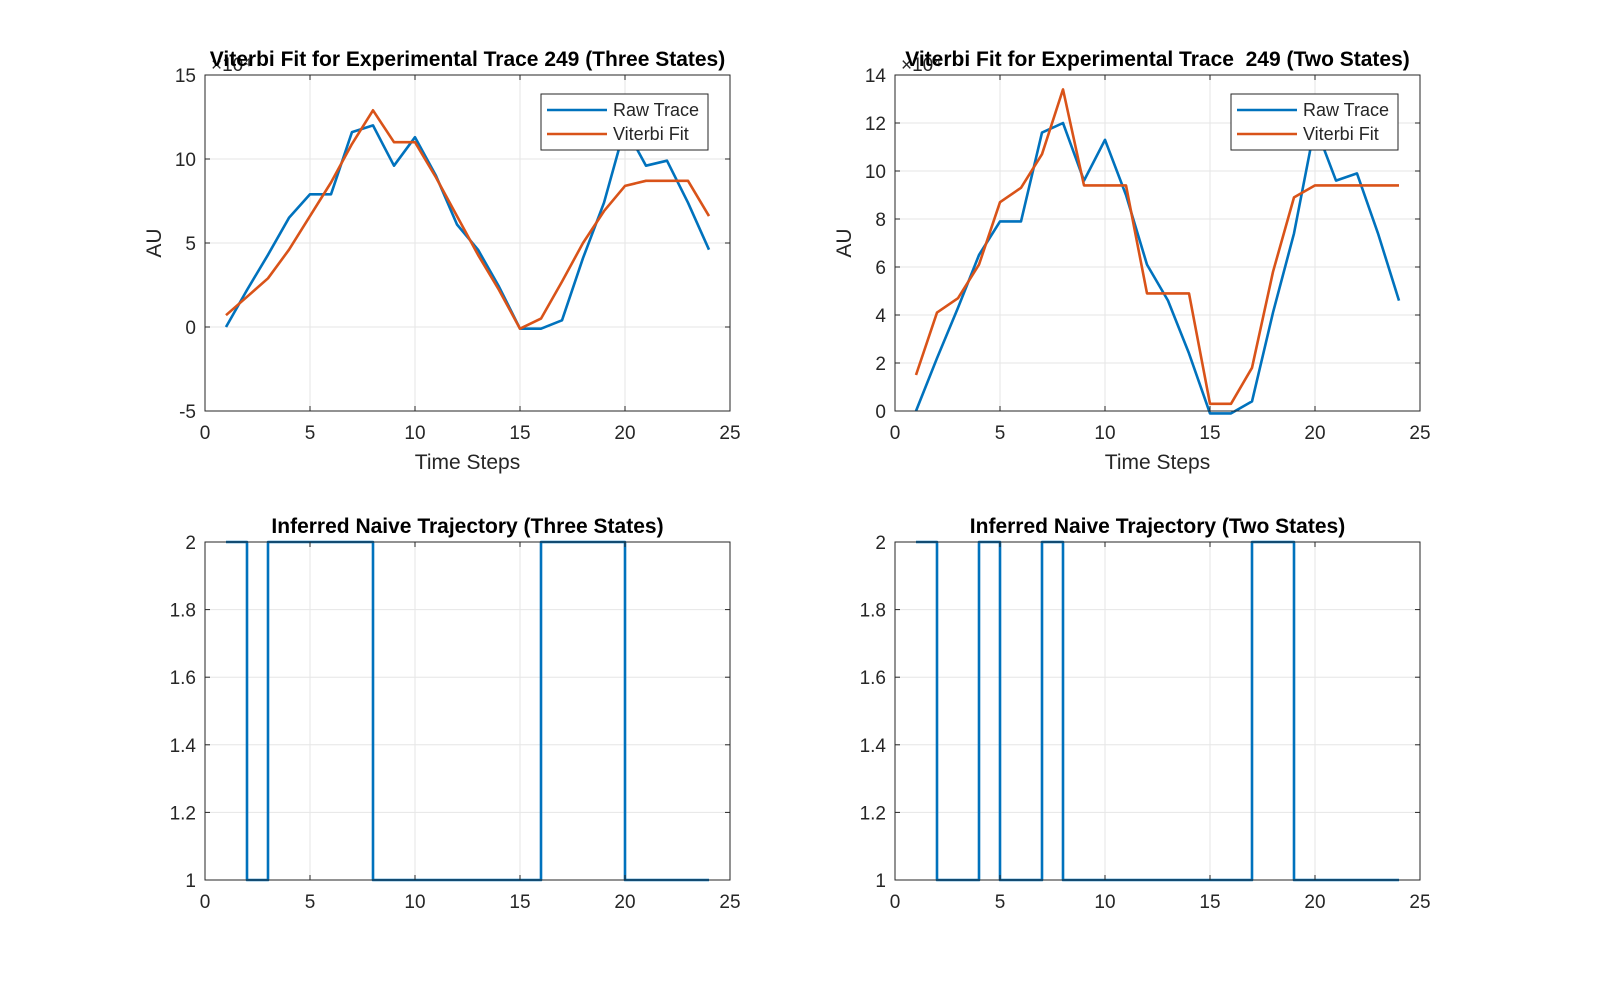 This screenshot has height=1008, width=1601. Describe the element at coordinates (880, 268) in the screenshot. I see `y-tick-label: 6` at that location.